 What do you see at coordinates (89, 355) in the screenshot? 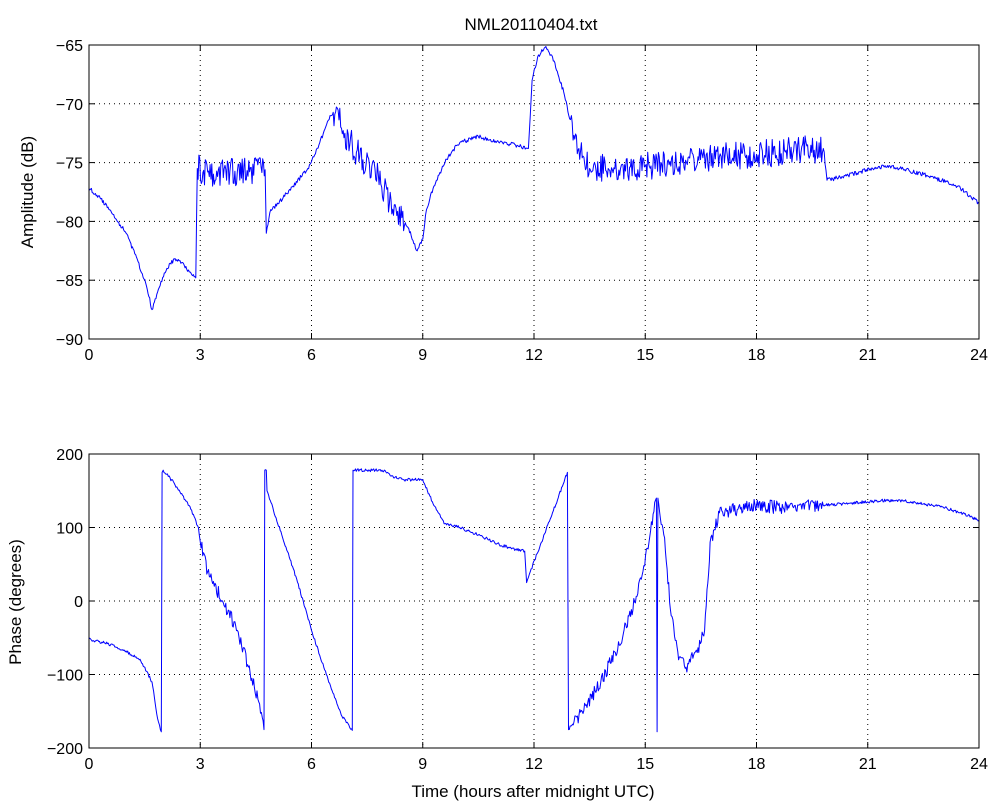
I see `amplitude-x-tick-label: 0` at bounding box center [89, 355].